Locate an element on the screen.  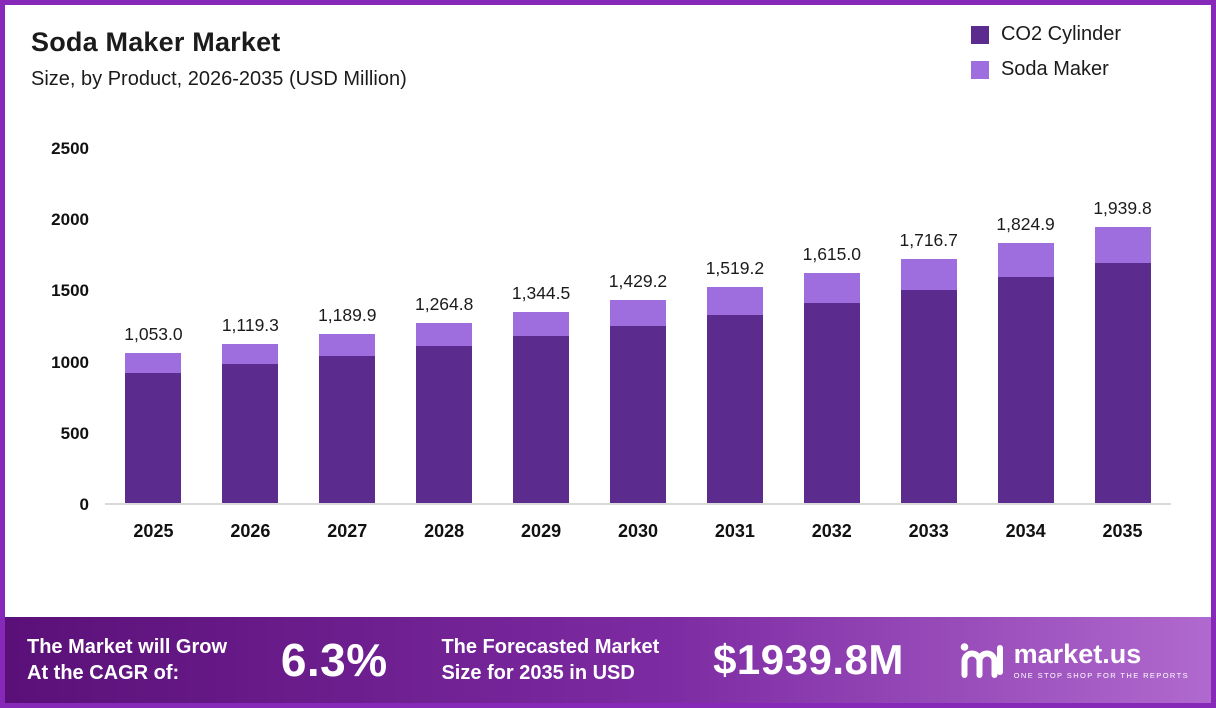
x-axis-label: 2031 is located at coordinates (734, 531).